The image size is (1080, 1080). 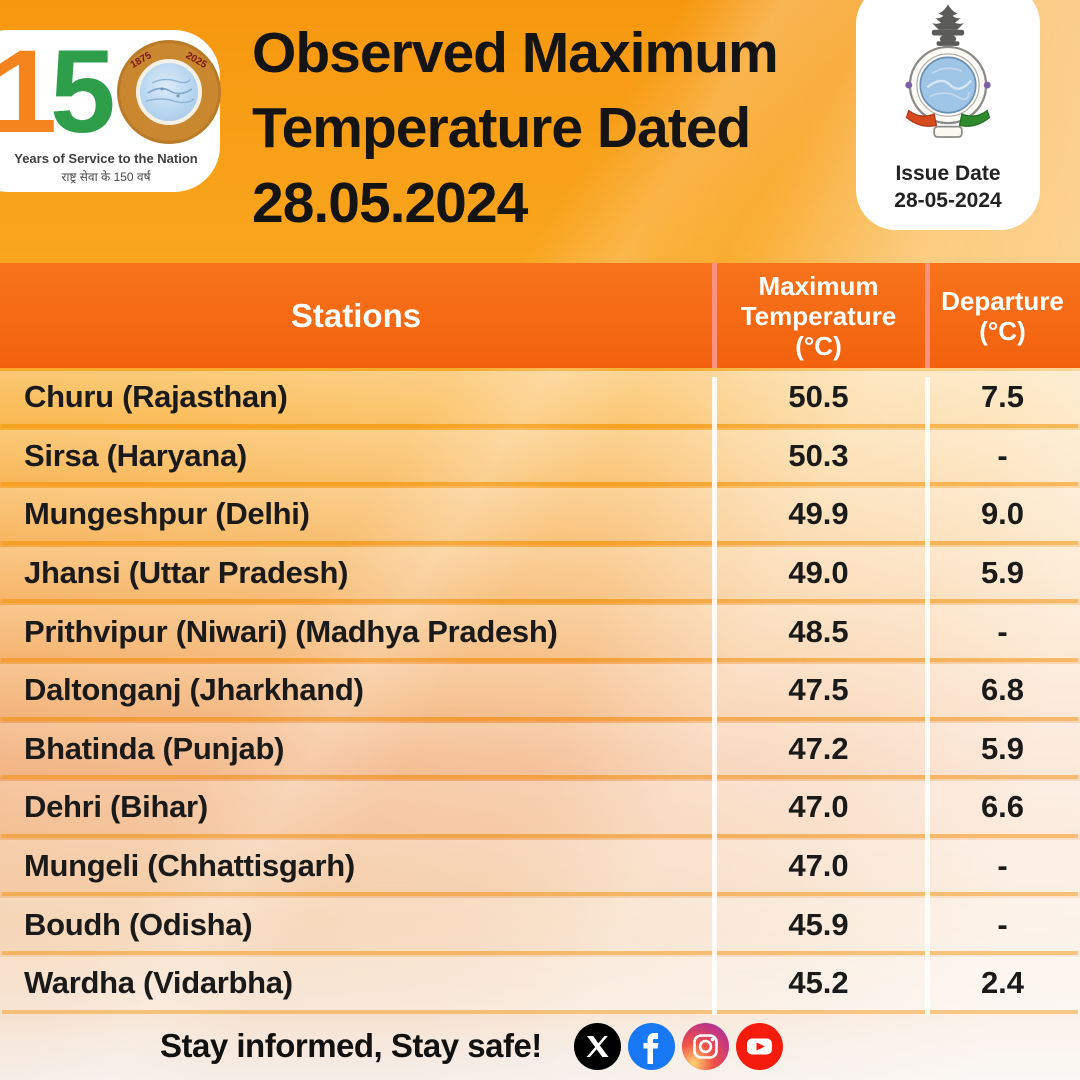 I want to click on max-temp-cell: 49.0, so click(x=818, y=573).